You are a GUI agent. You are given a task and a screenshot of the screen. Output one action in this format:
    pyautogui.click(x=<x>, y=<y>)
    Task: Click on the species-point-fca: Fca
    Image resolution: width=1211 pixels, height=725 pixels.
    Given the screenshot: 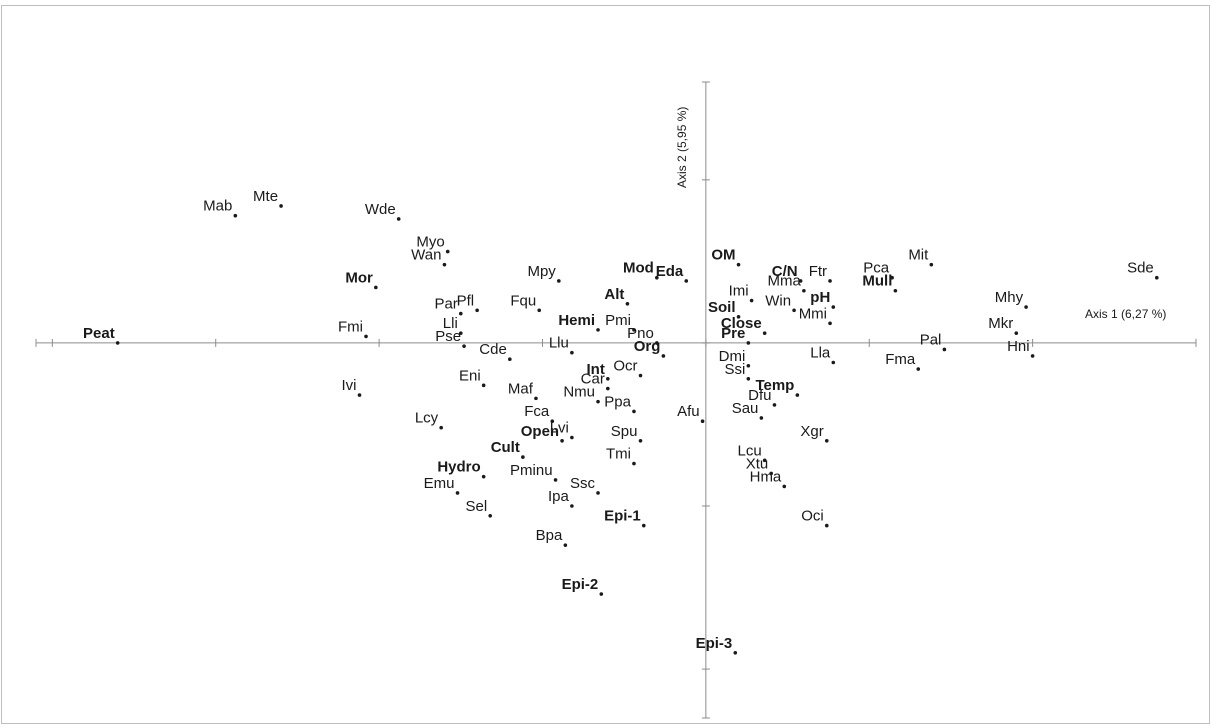 What is the action you would take?
    pyautogui.click(x=539, y=413)
    